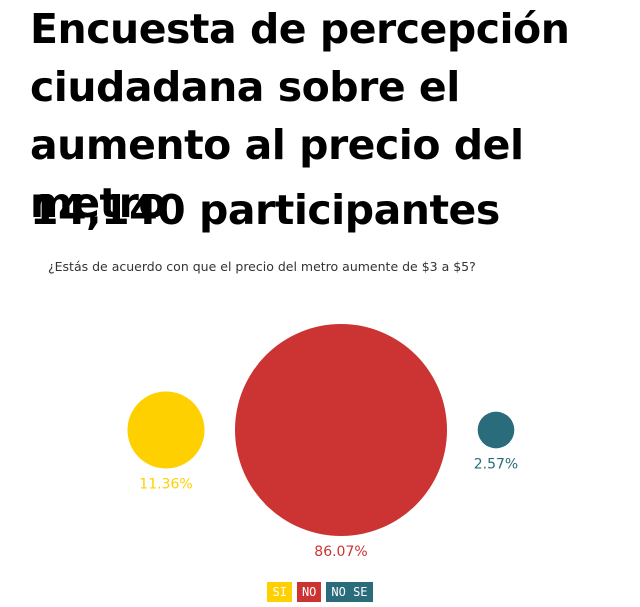 This screenshot has width=640, height=607. Describe the element at coordinates (496, 430) in the screenshot. I see `bubble-no-se` at that location.